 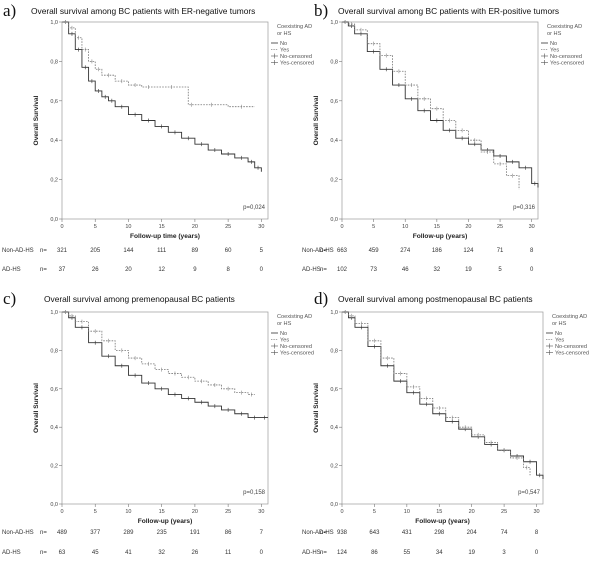 What do you see at coordinates (195, 251) in the screenshot?
I see `risk-cell: 89` at bounding box center [195, 251].